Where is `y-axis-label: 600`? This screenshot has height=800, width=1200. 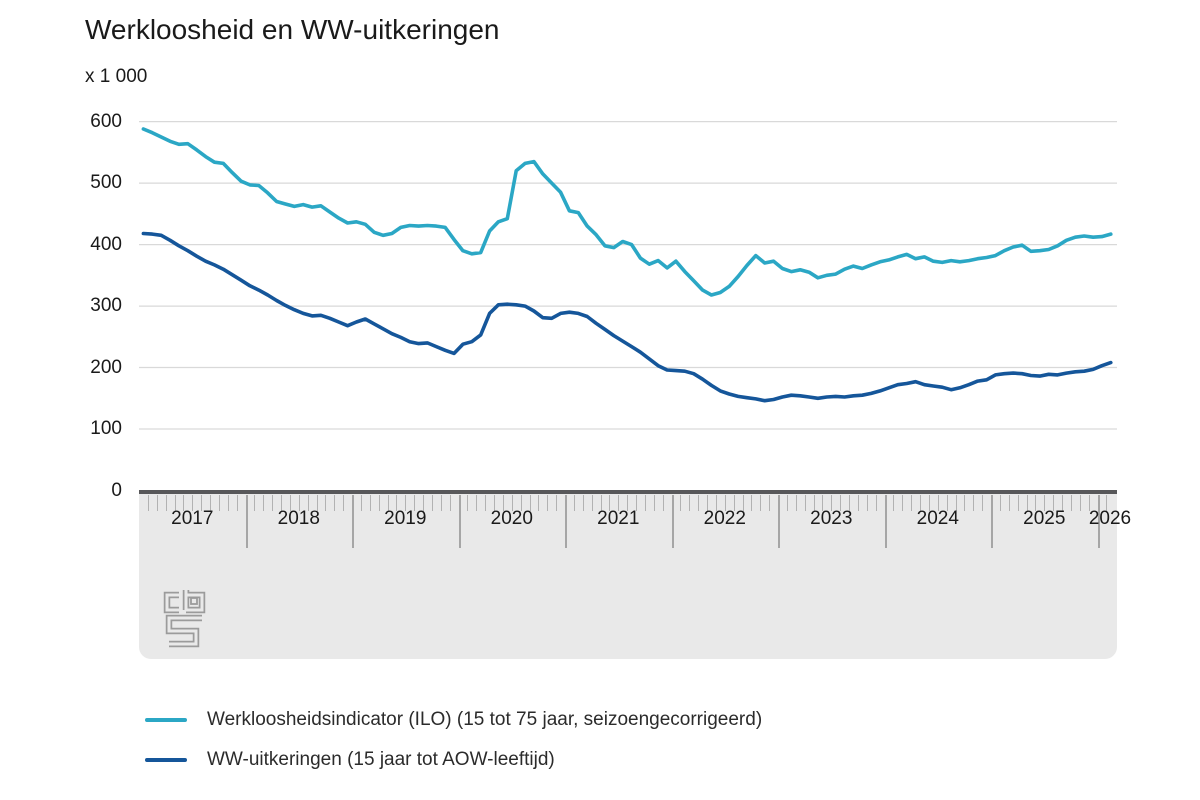 y-axis-label: 600 is located at coordinates (106, 121).